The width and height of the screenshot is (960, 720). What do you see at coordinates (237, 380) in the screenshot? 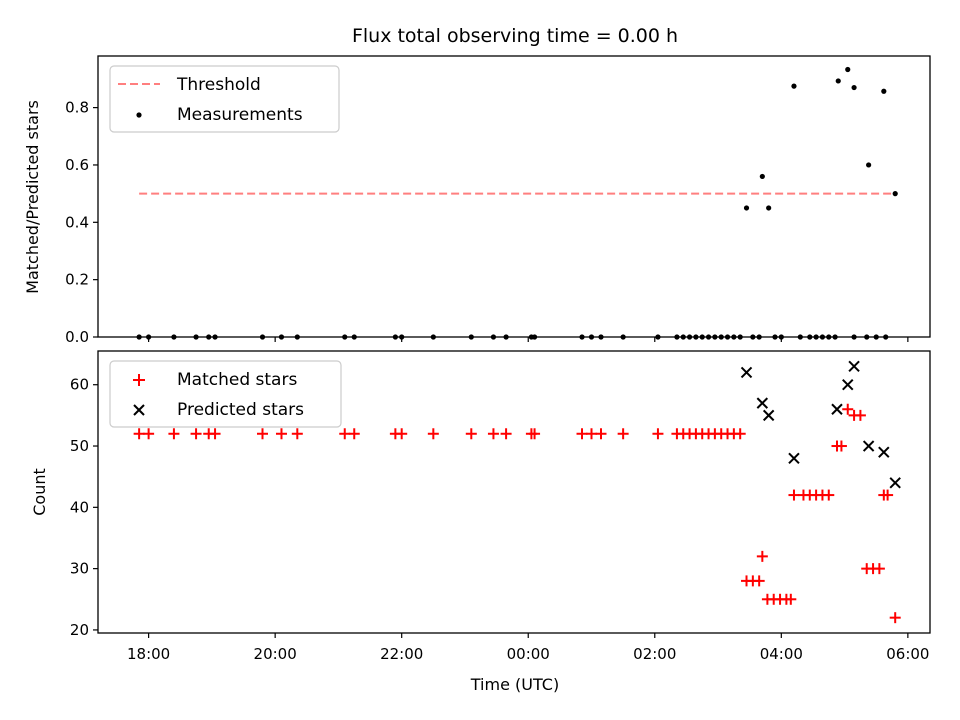
I see `legend-matched-label: Matched stars` at bounding box center [237, 380].